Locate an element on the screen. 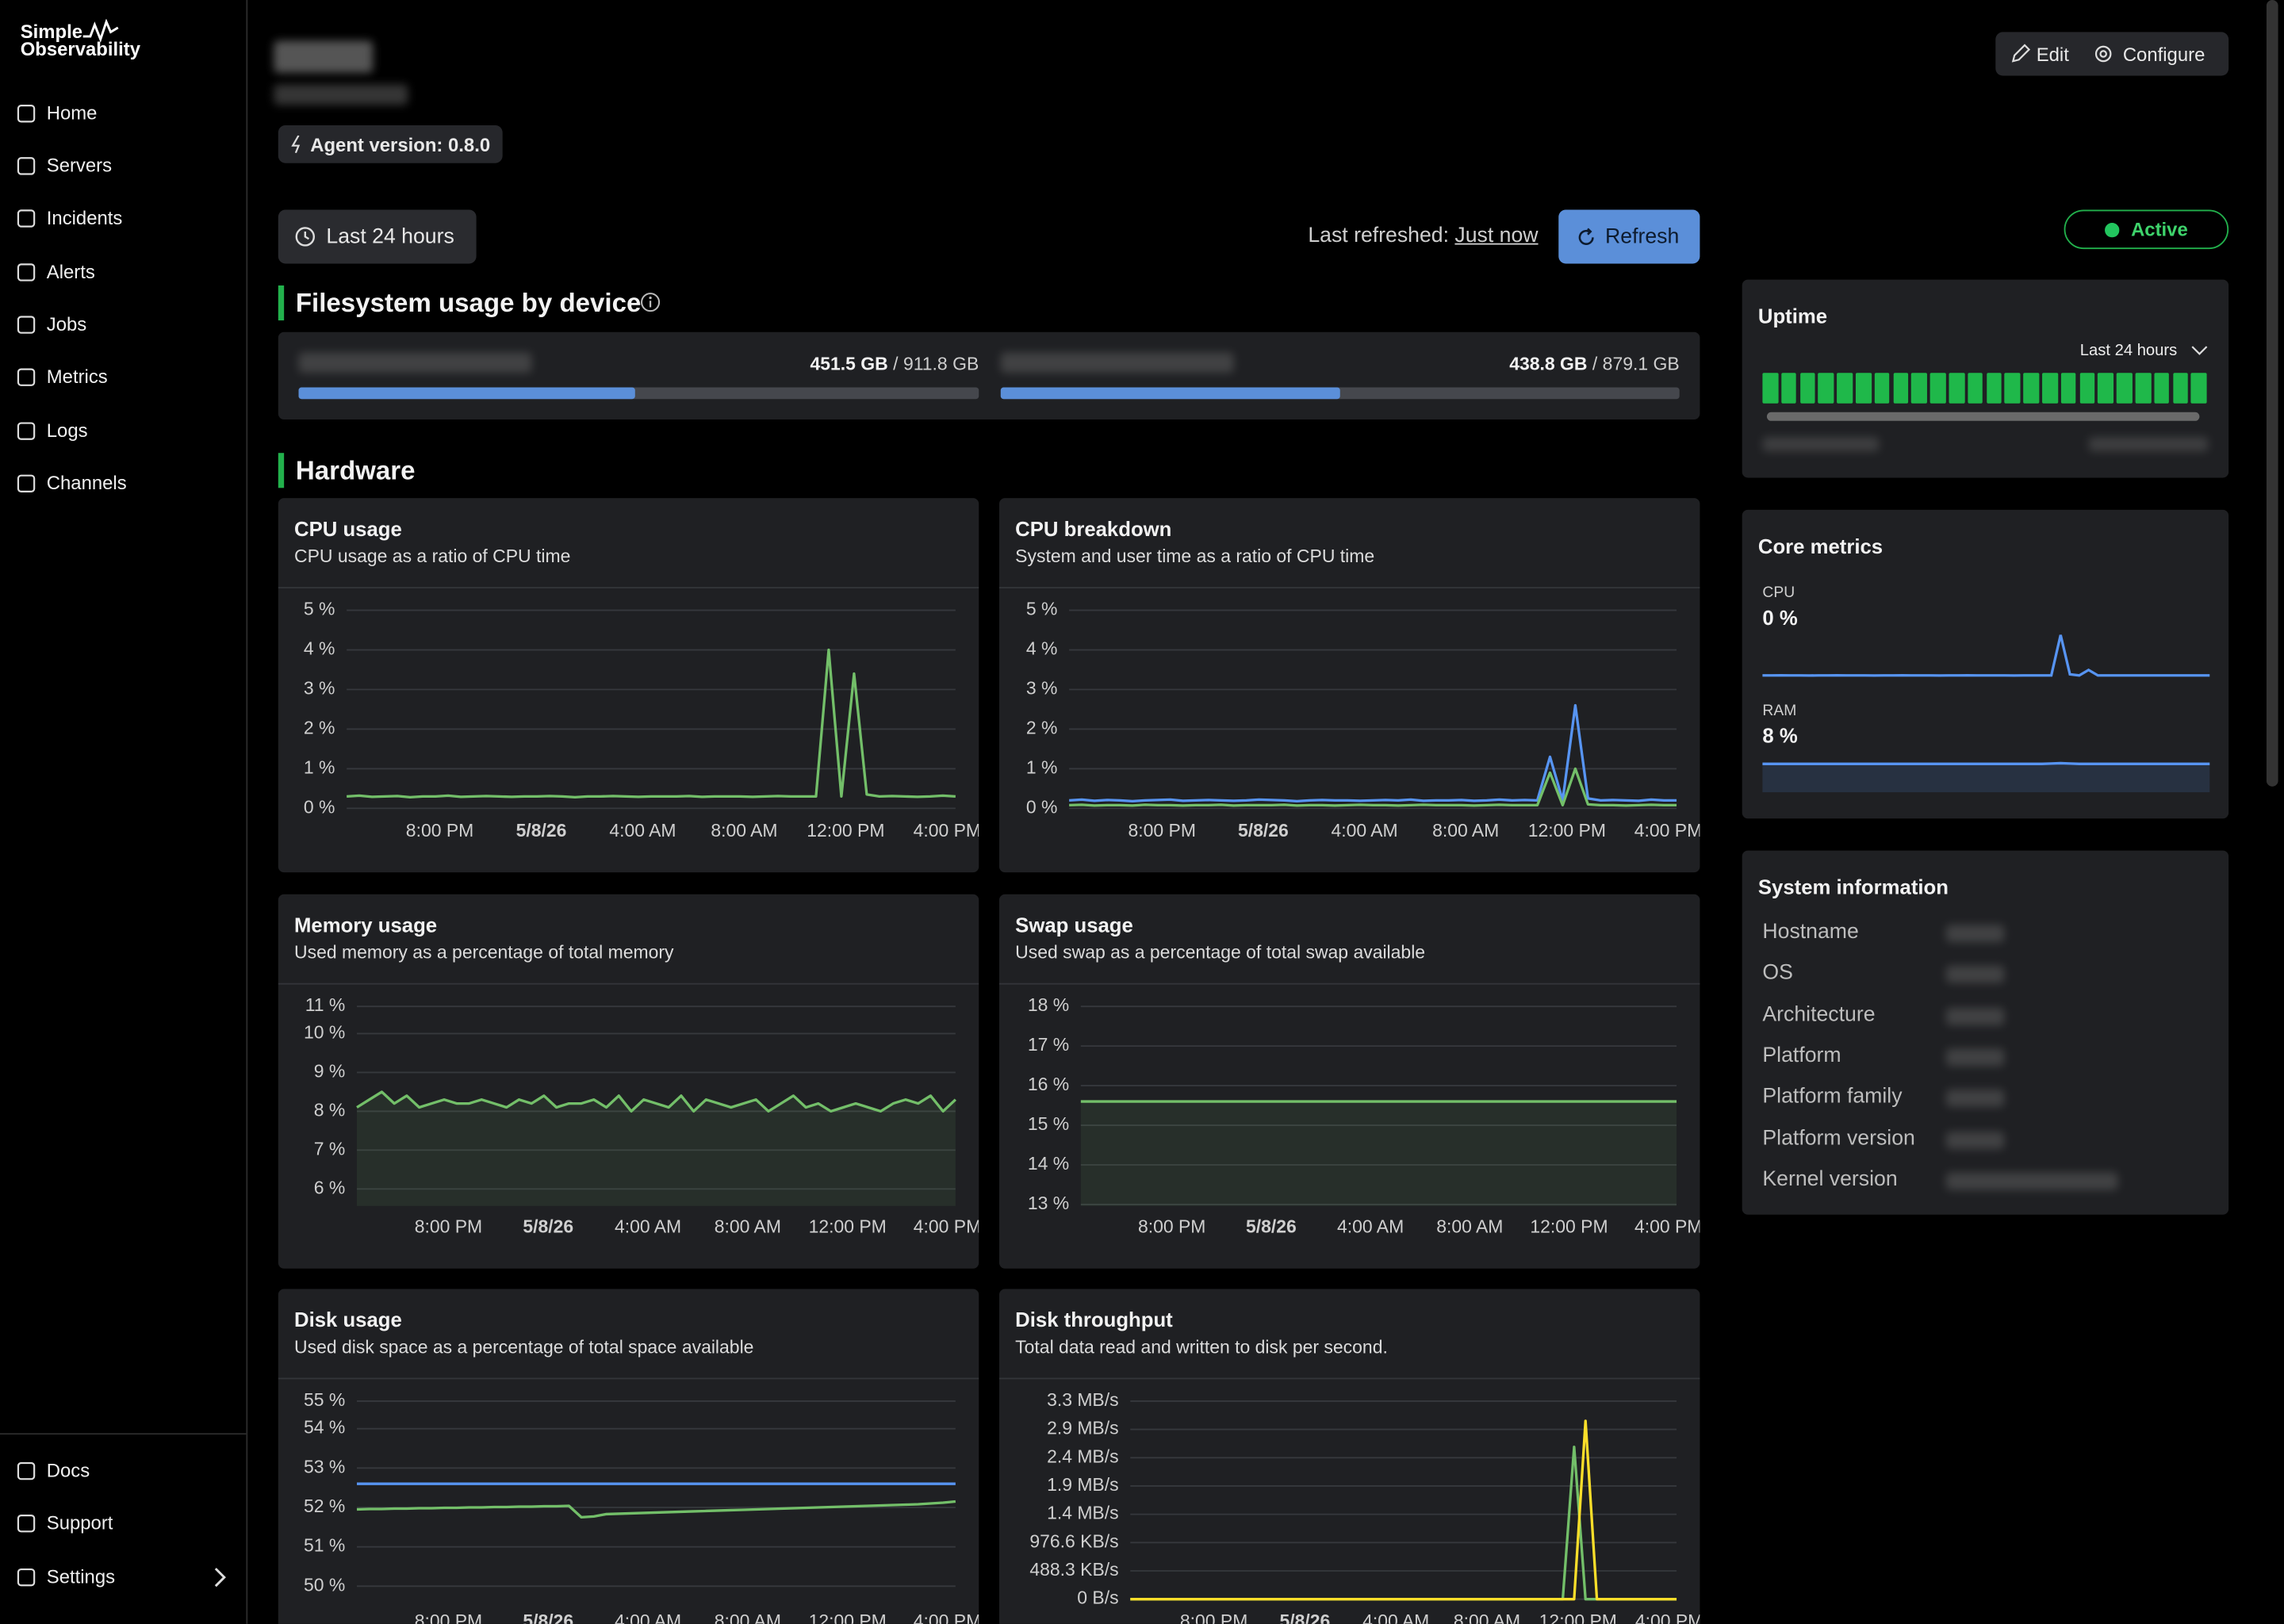 This screenshot has height=1624, width=2284. nav-item: Servers is located at coordinates (79, 165).